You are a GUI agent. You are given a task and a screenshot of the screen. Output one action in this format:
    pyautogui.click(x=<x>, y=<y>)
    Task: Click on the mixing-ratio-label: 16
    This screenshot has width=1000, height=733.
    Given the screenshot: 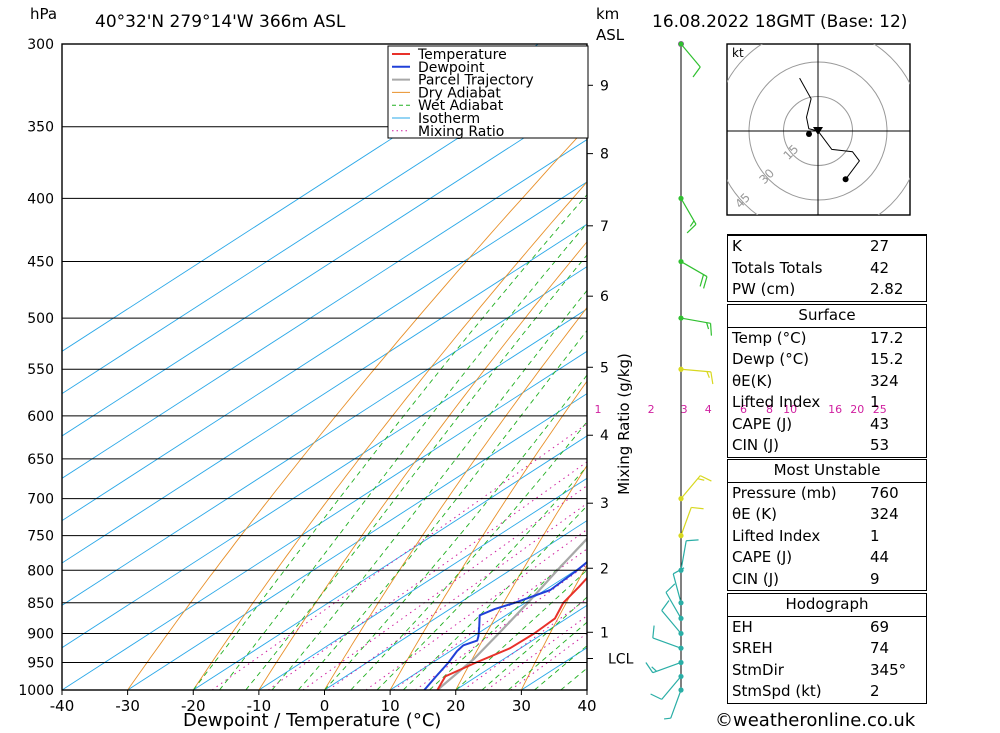 What is the action you would take?
    pyautogui.click(x=835, y=409)
    